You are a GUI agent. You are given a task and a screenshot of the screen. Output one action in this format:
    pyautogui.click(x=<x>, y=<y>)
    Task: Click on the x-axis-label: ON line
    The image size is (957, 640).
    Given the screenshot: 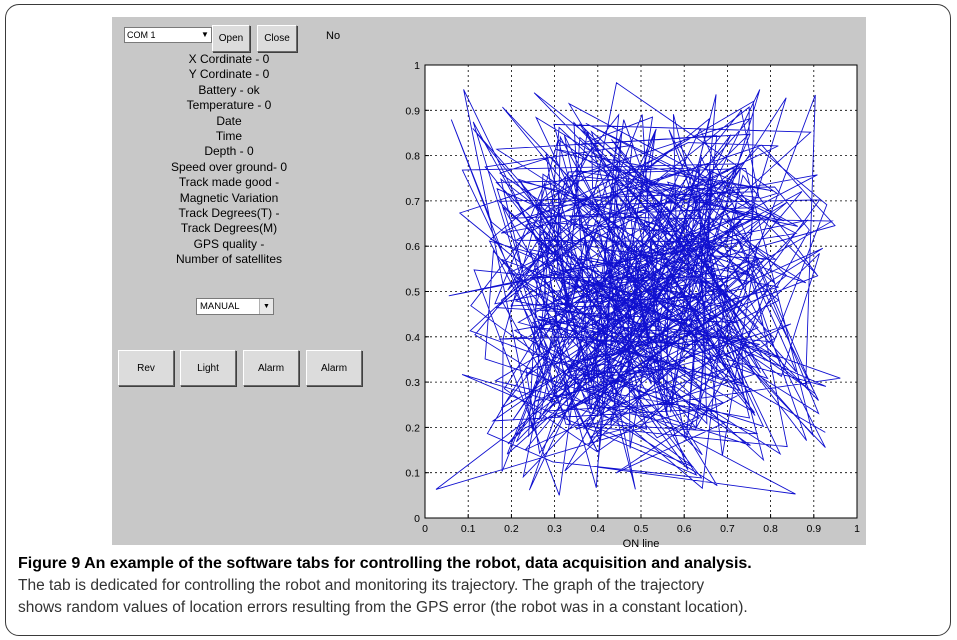 What is the action you would take?
    pyautogui.click(x=641, y=542)
    